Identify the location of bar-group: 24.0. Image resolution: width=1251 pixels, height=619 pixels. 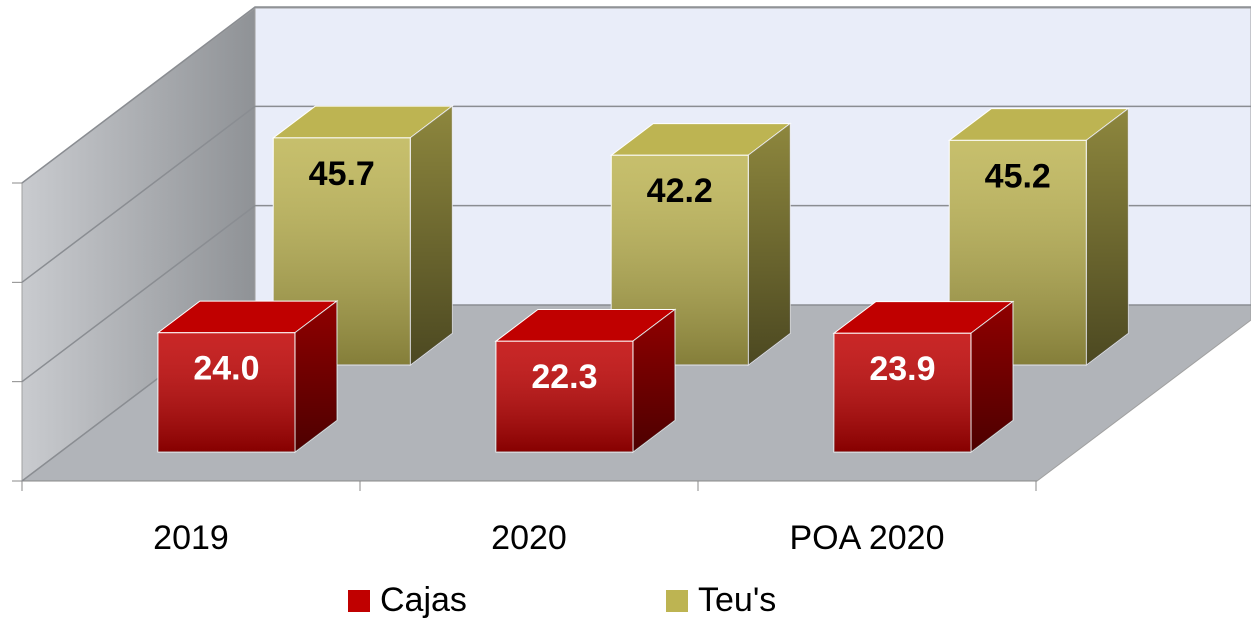
(247, 376).